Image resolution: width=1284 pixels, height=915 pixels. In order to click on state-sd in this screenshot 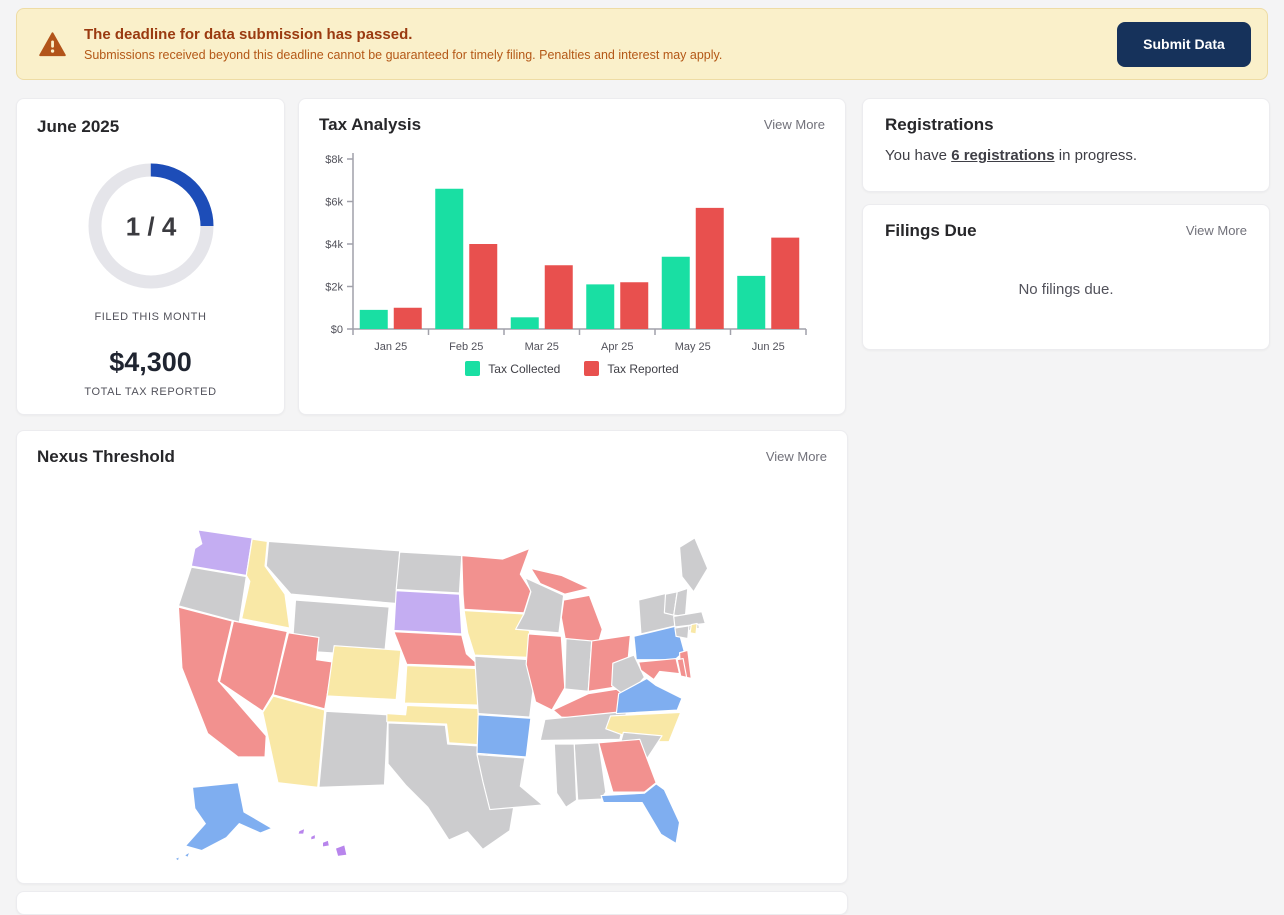, I will do `click(427, 612)`.